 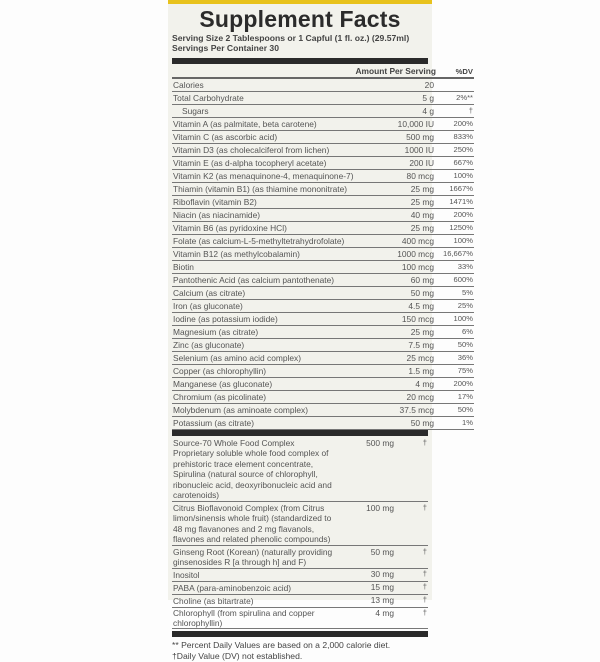 I want to click on nutrient-dv: 1250%, so click(x=458, y=228).